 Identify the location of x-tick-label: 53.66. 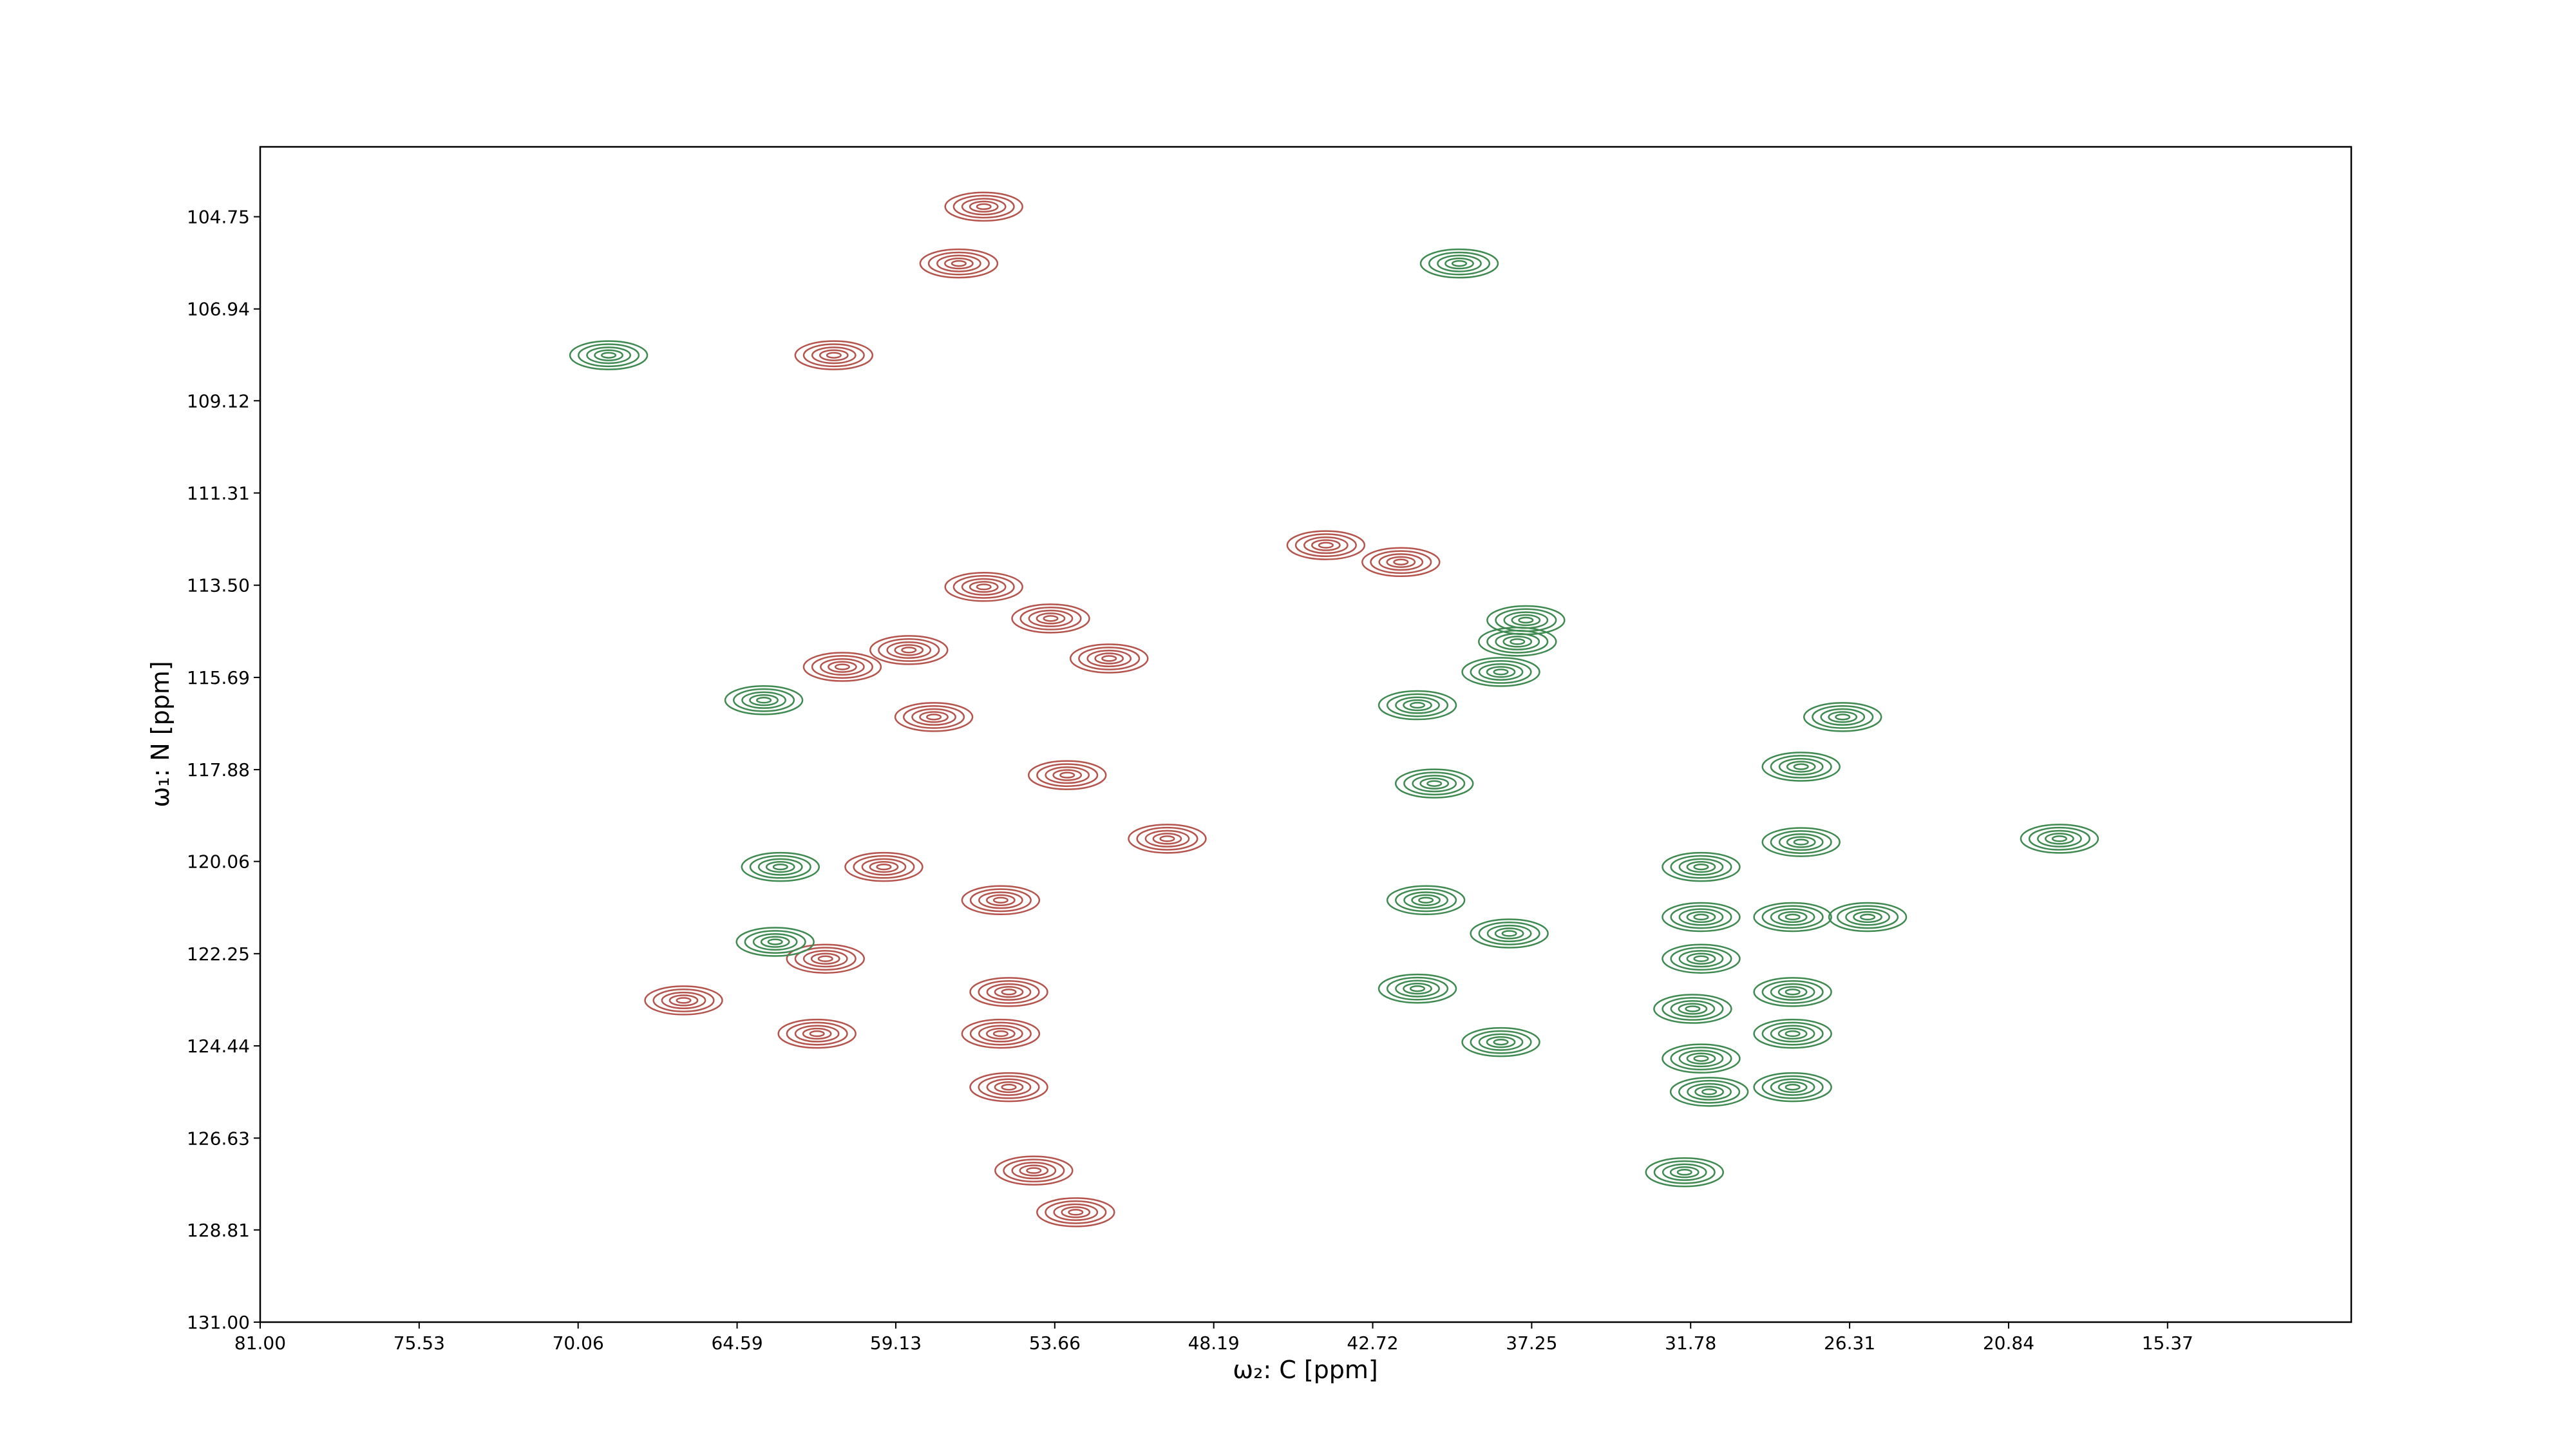
(1055, 1343).